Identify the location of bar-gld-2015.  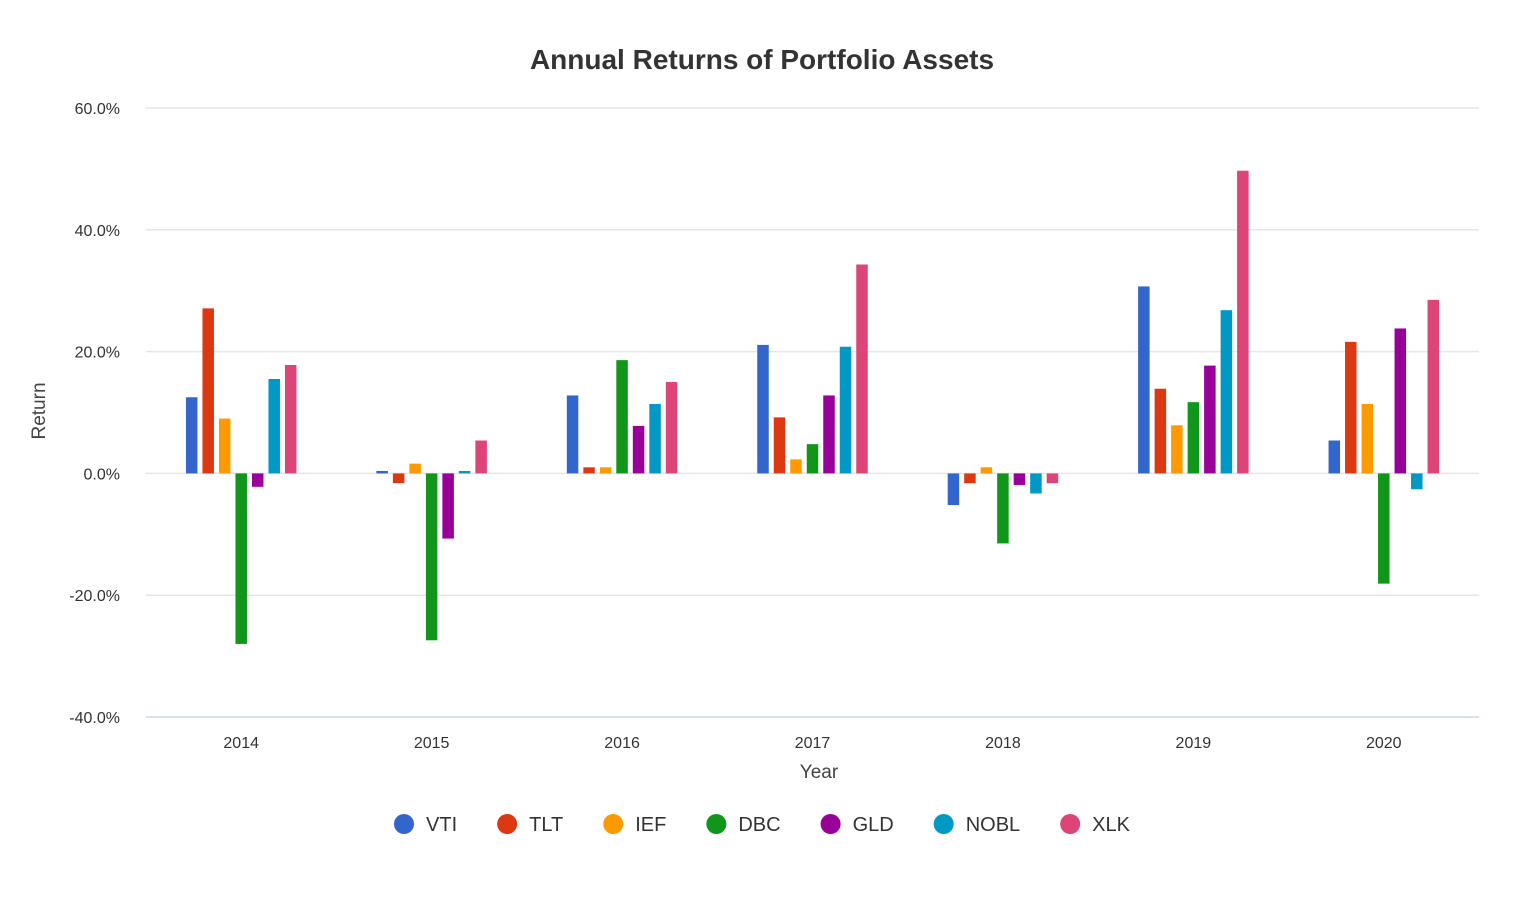
(448, 506).